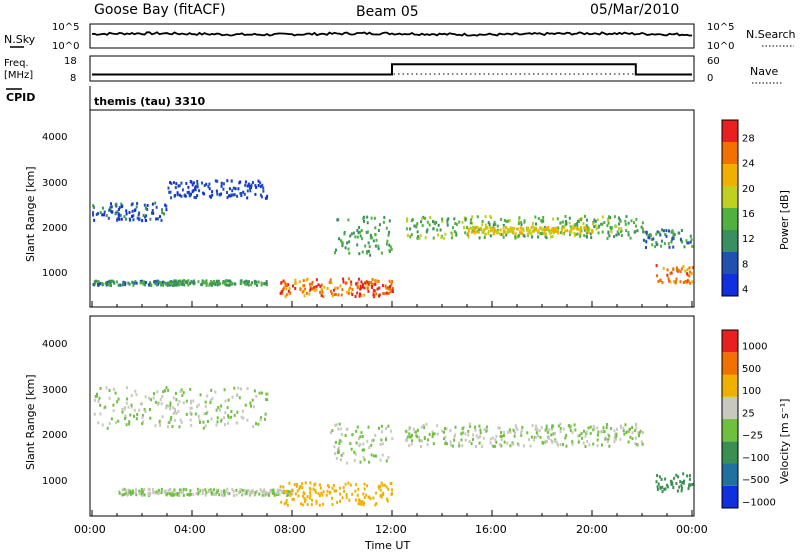 The height and width of the screenshot is (554, 800). Describe the element at coordinates (730, 363) in the screenshot. I see `colorbar-segment` at that location.